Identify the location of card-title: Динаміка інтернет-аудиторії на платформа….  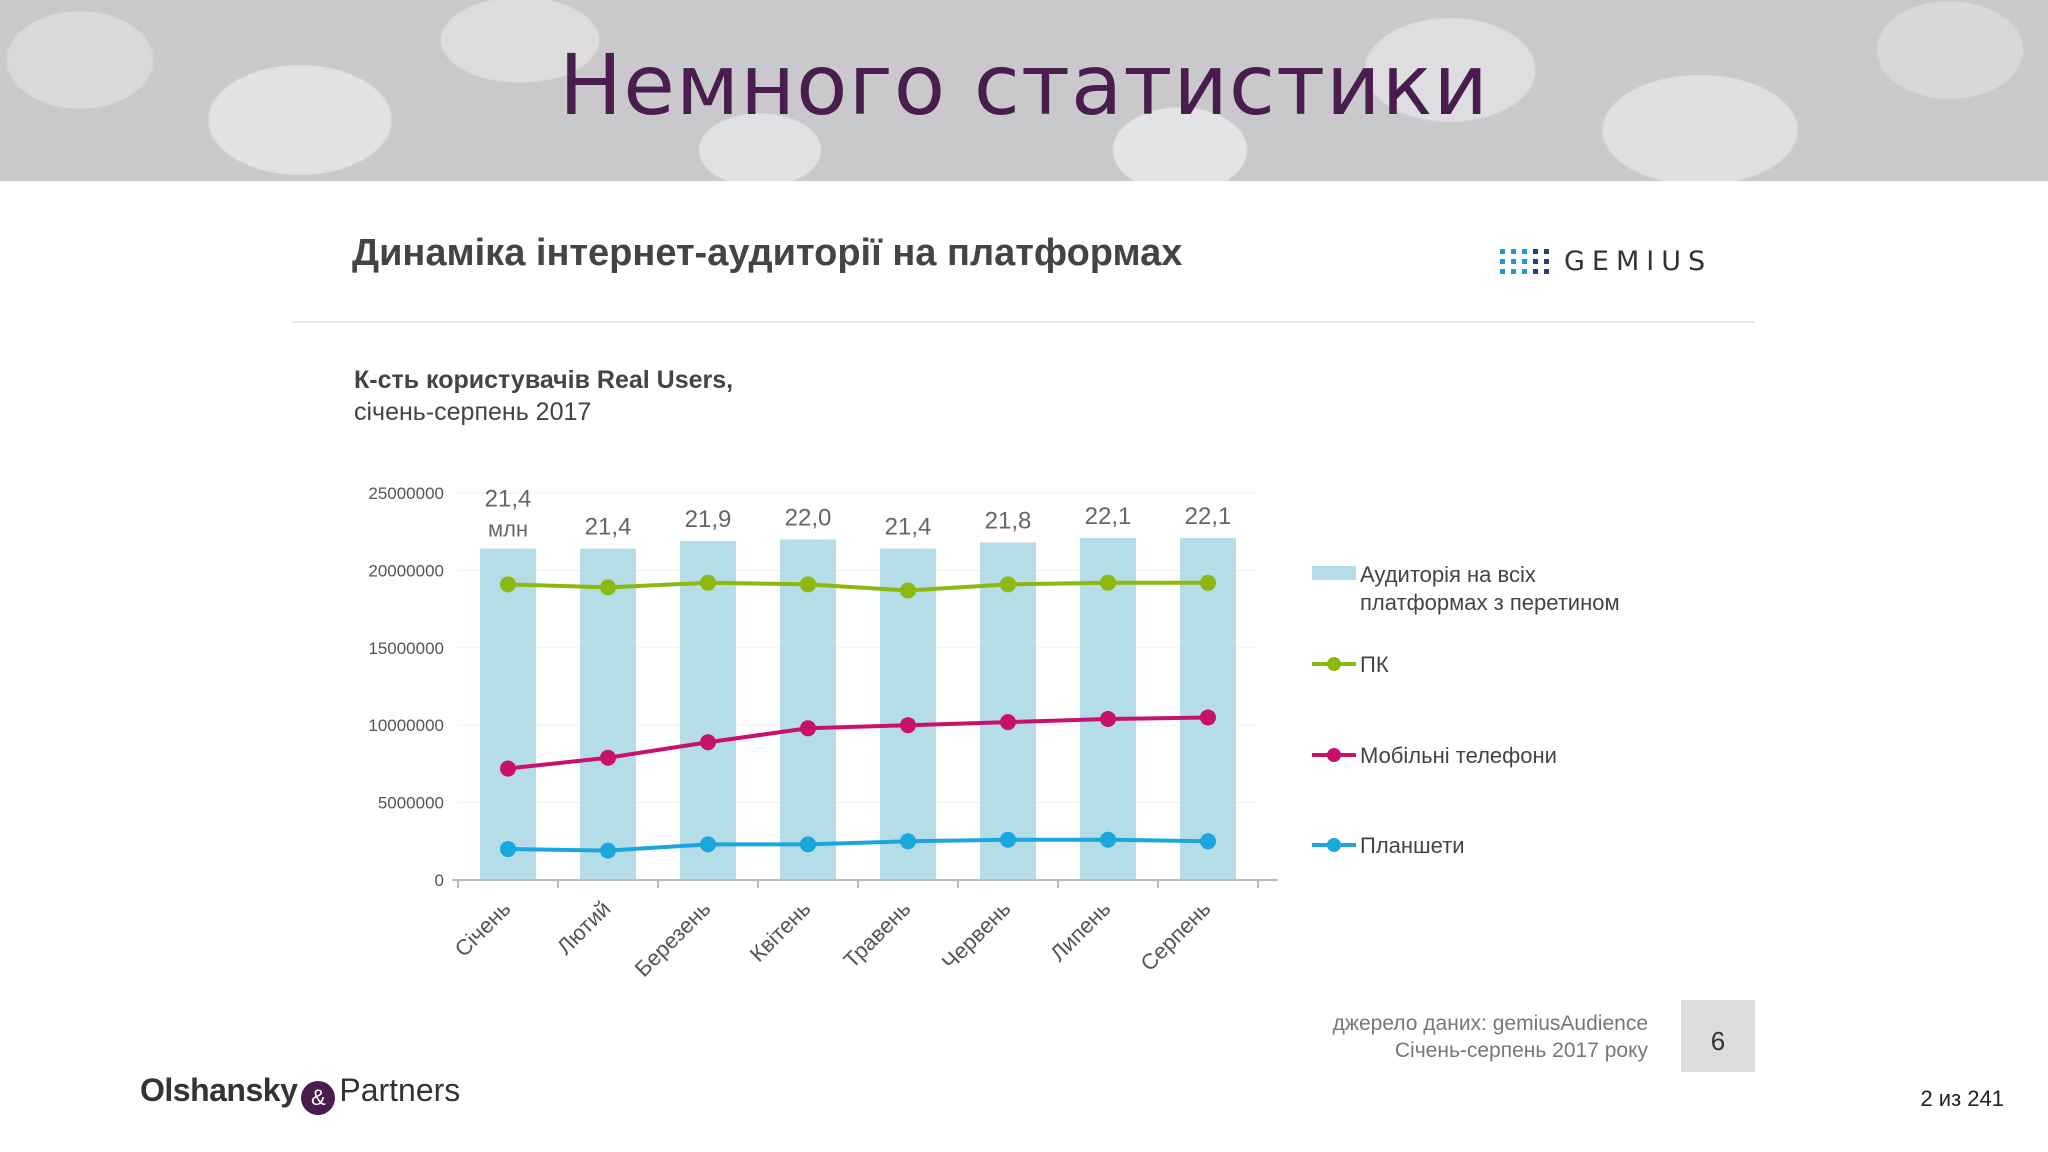
(767, 253).